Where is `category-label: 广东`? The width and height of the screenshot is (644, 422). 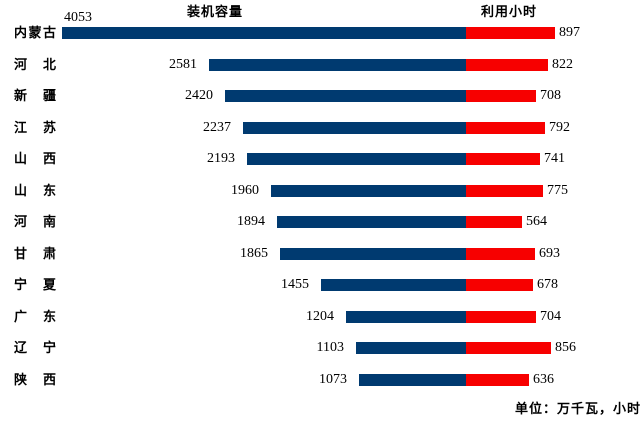 category-label: 广东 is located at coordinates (35, 316).